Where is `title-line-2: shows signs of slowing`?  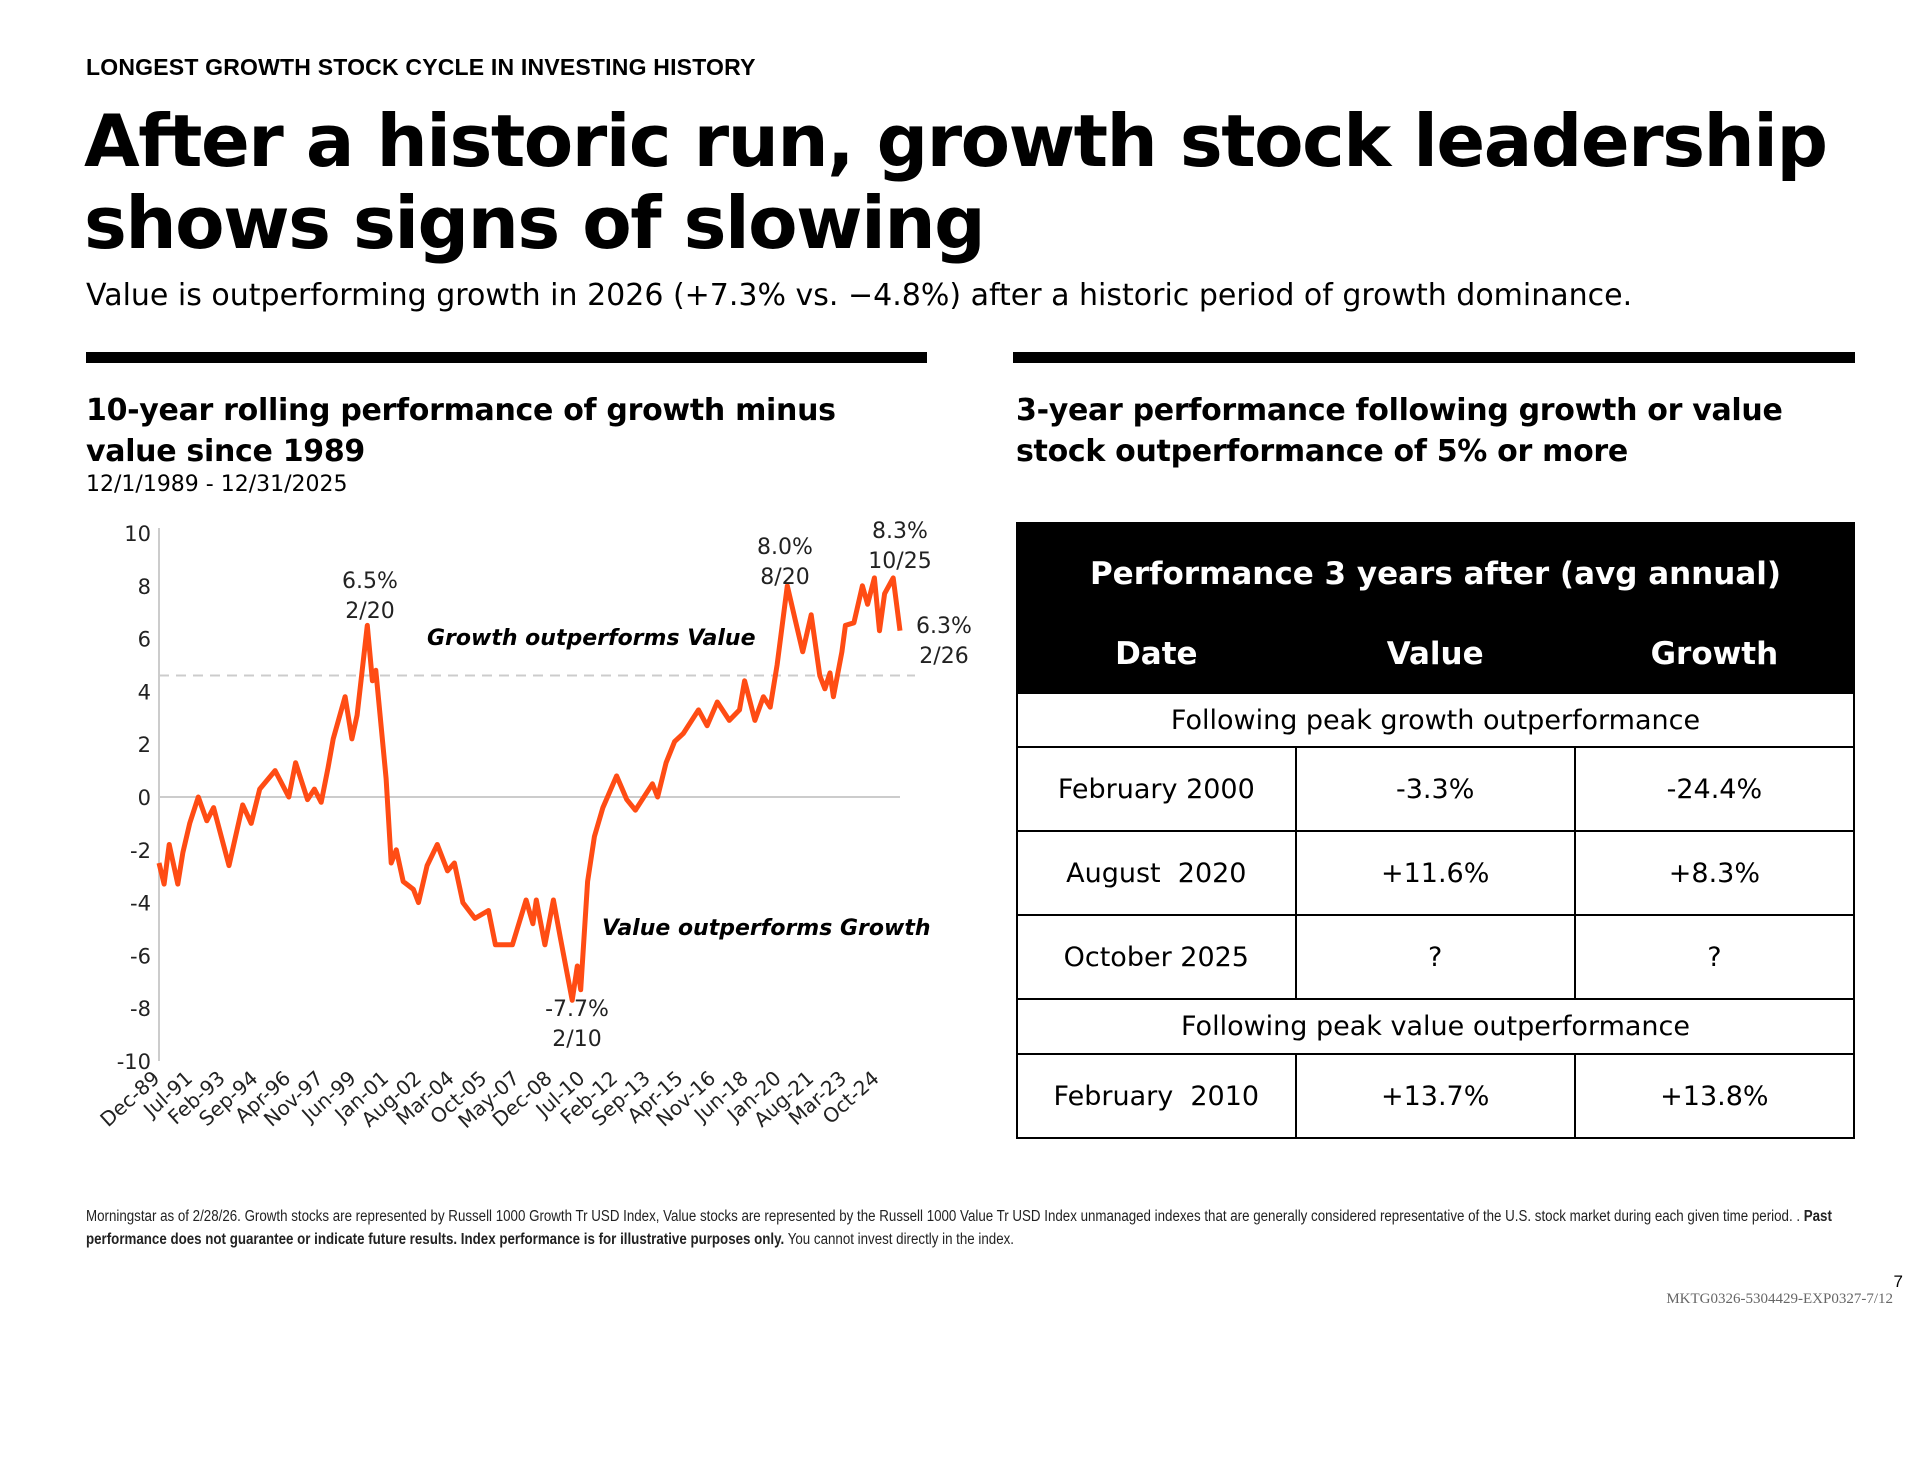
title-line-2: shows signs of slowing is located at coordinates (535, 223).